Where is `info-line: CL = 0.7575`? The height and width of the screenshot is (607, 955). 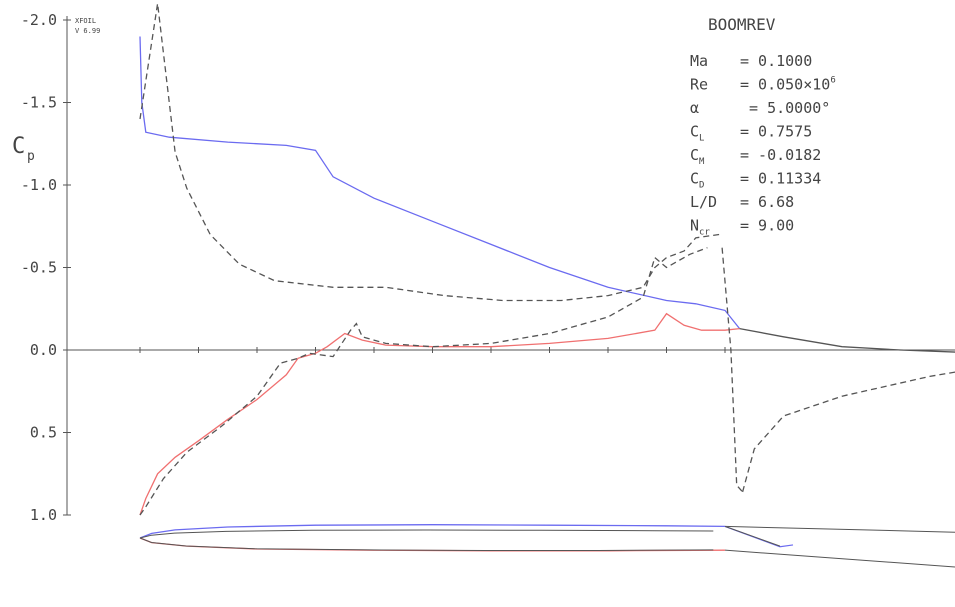 info-line: CL = 0.7575 is located at coordinates (751, 133).